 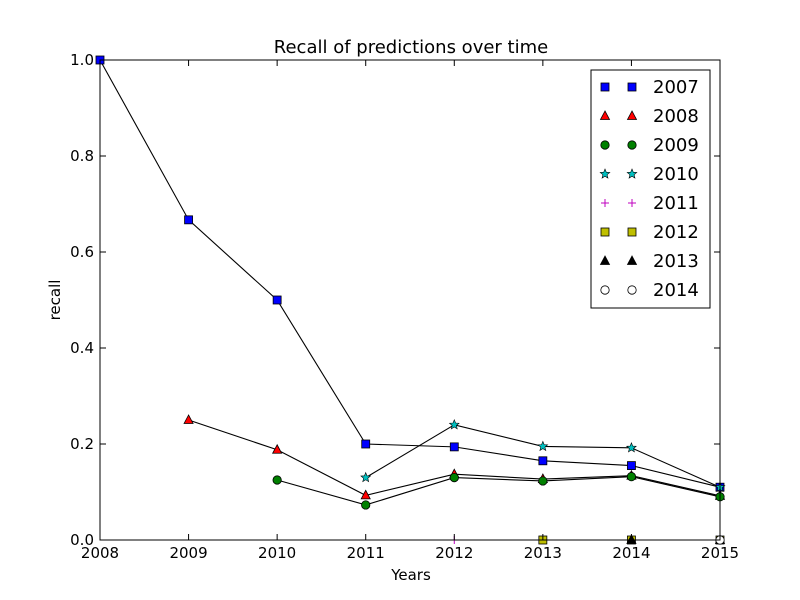 What do you see at coordinates (605, 87) in the screenshot?
I see `legend-marker-2007-a` at bounding box center [605, 87].